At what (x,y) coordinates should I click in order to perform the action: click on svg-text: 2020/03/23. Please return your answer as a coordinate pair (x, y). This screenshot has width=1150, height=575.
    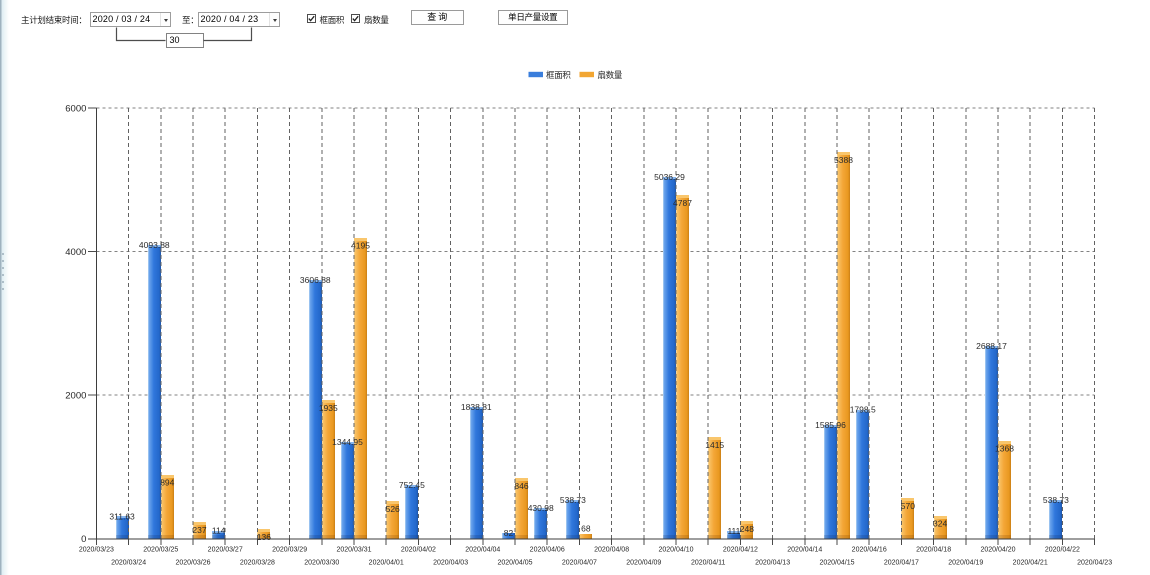
    Looking at the image, I should click on (96, 550).